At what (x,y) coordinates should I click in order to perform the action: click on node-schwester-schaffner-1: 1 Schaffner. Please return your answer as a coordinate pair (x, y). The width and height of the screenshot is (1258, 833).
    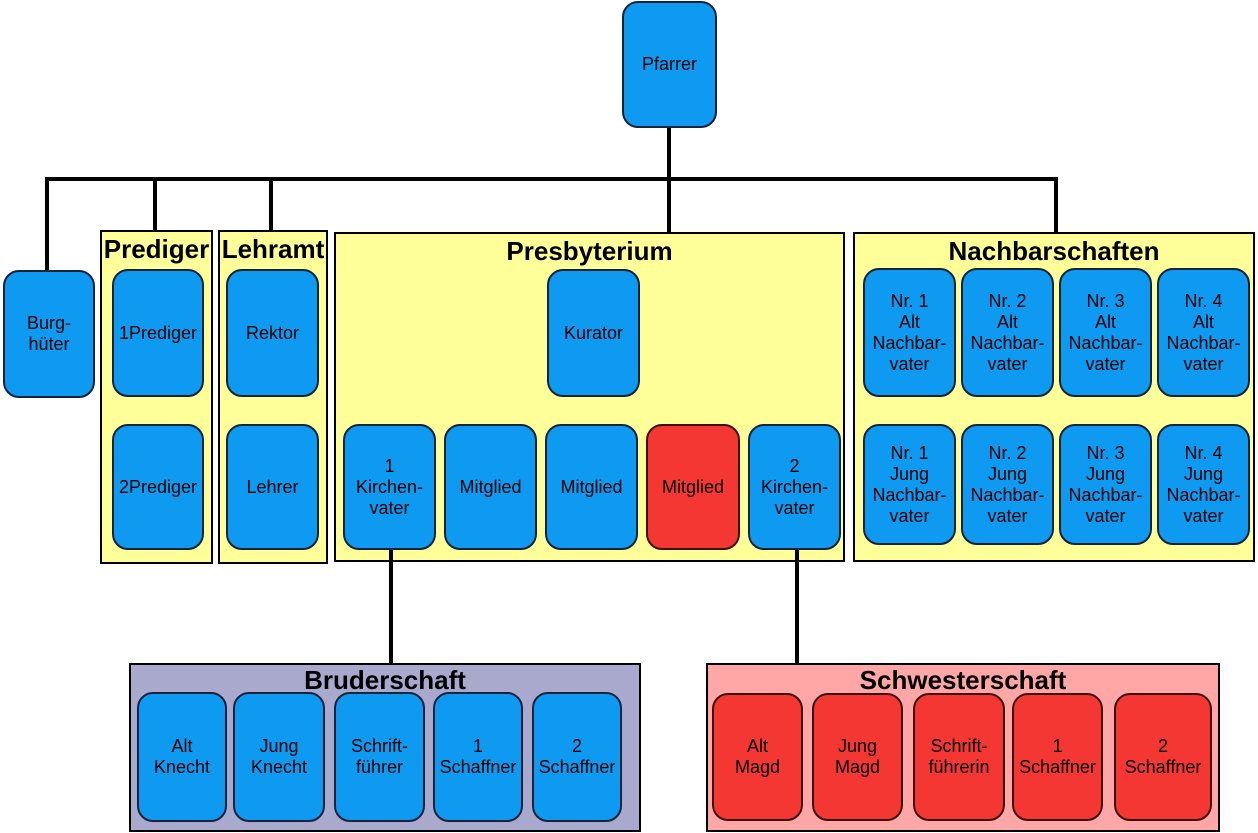
    Looking at the image, I should click on (1057, 757).